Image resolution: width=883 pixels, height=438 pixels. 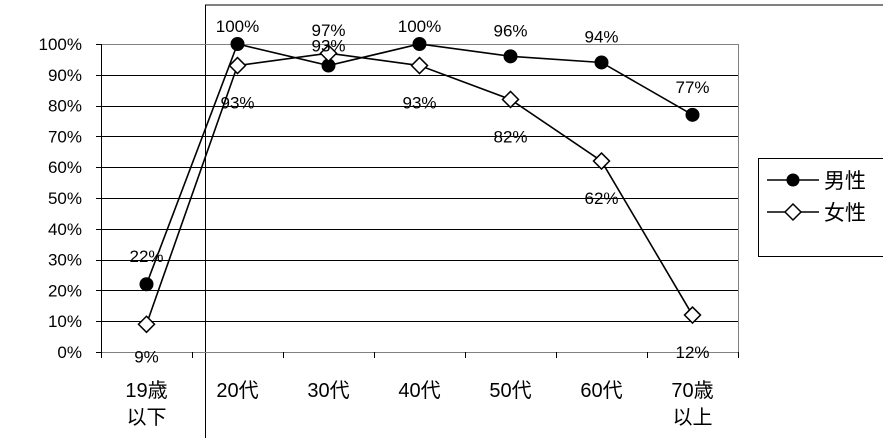 I want to click on x-tick-label: 50代, so click(x=510, y=390).